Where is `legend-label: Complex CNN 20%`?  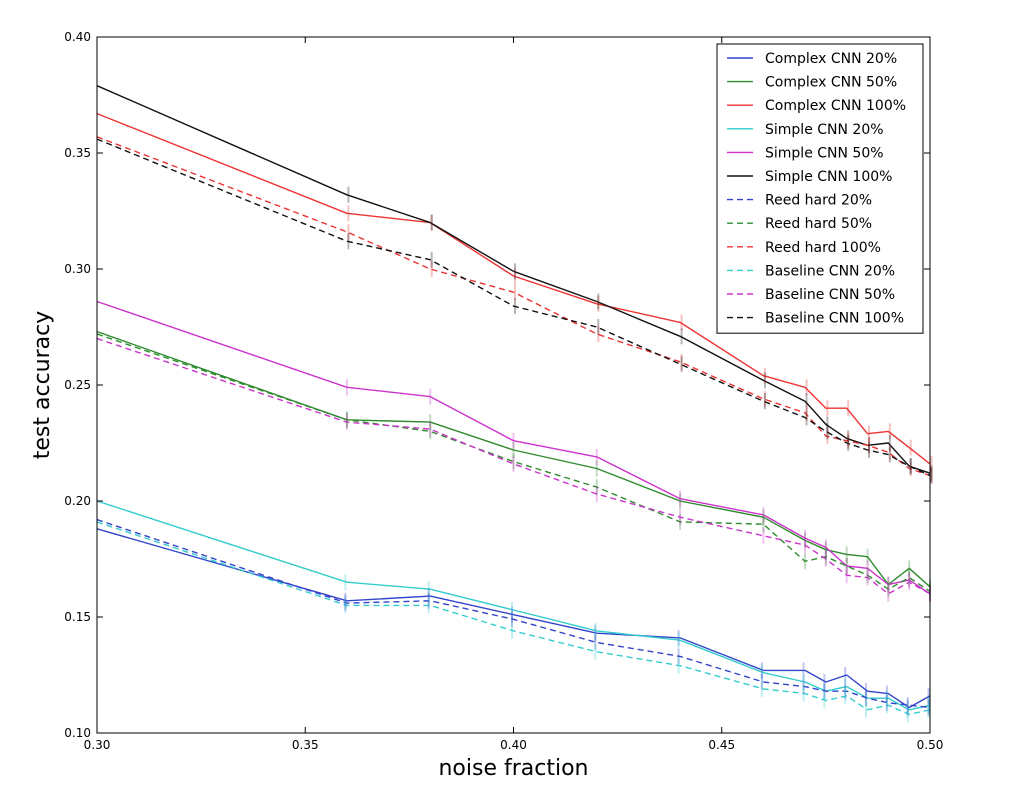 legend-label: Complex CNN 20% is located at coordinates (831, 59).